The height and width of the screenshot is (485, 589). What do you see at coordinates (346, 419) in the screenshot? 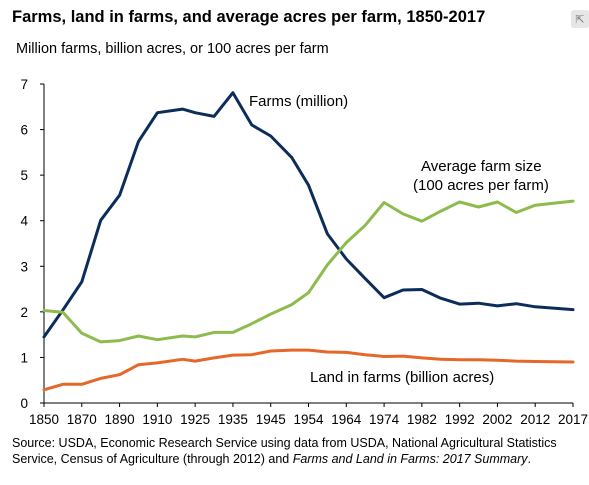
I see `x-tick-label: 1964` at bounding box center [346, 419].